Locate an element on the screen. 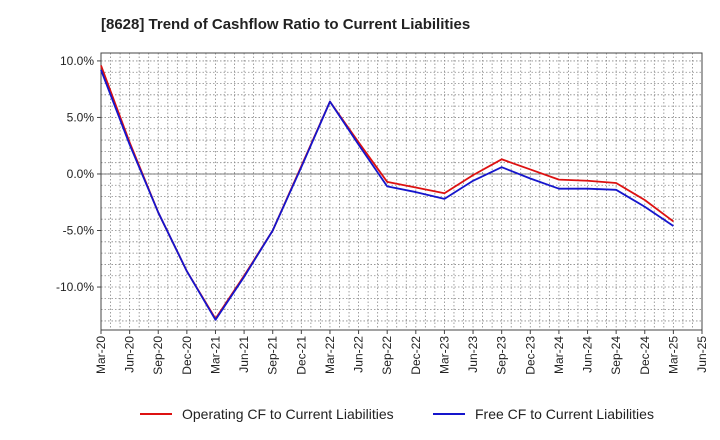  x-tick-label: Mar-23 is located at coordinates (444, 355).